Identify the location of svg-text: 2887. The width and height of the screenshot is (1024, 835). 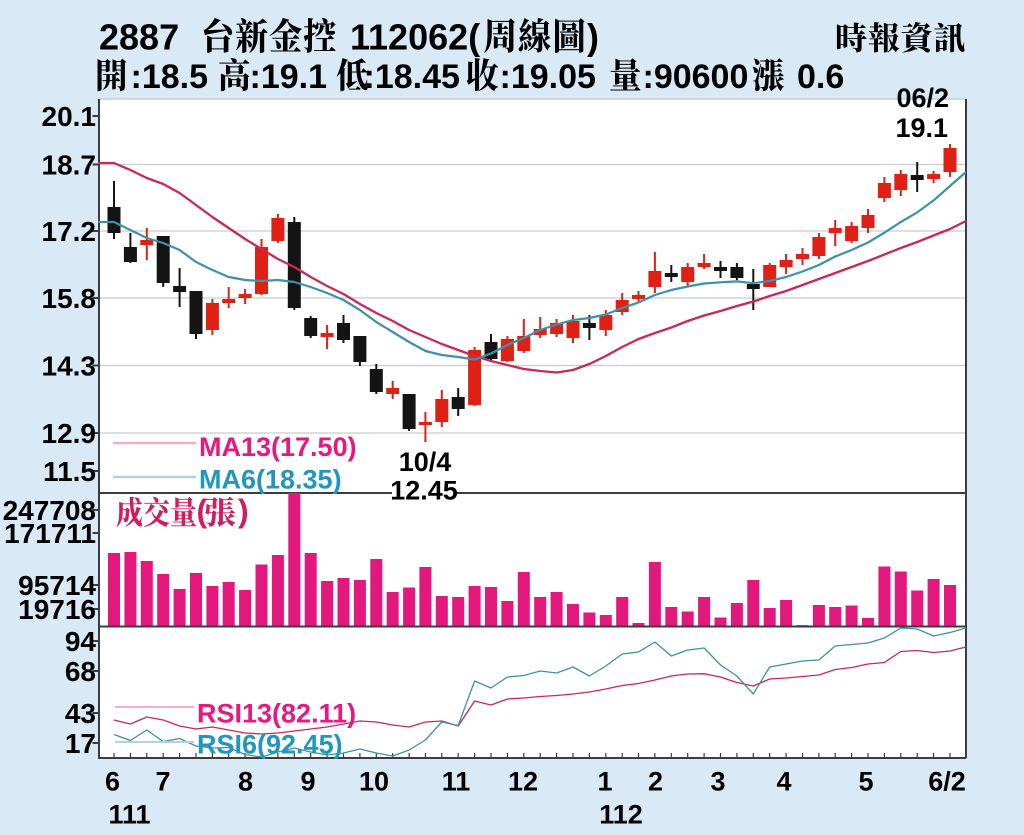
(139, 37).